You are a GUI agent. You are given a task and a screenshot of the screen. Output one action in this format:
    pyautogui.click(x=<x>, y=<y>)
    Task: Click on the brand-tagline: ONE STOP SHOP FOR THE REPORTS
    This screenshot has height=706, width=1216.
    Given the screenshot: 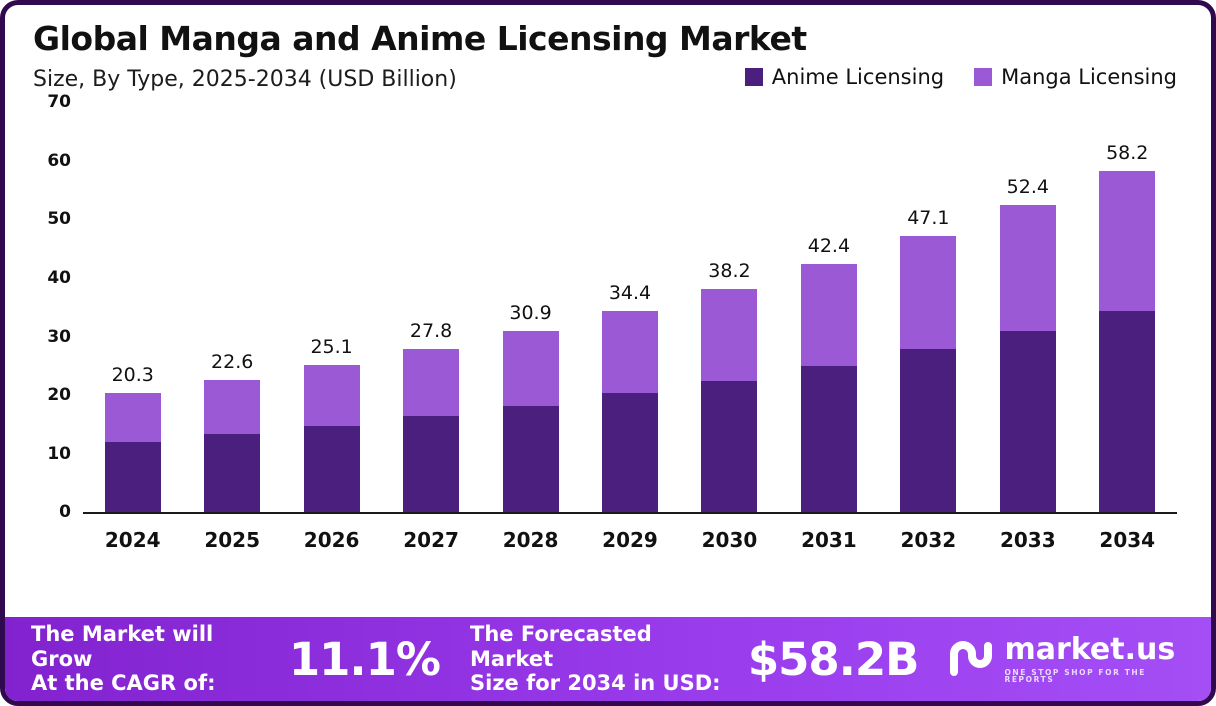 What is the action you would take?
    pyautogui.click(x=1075, y=675)
    